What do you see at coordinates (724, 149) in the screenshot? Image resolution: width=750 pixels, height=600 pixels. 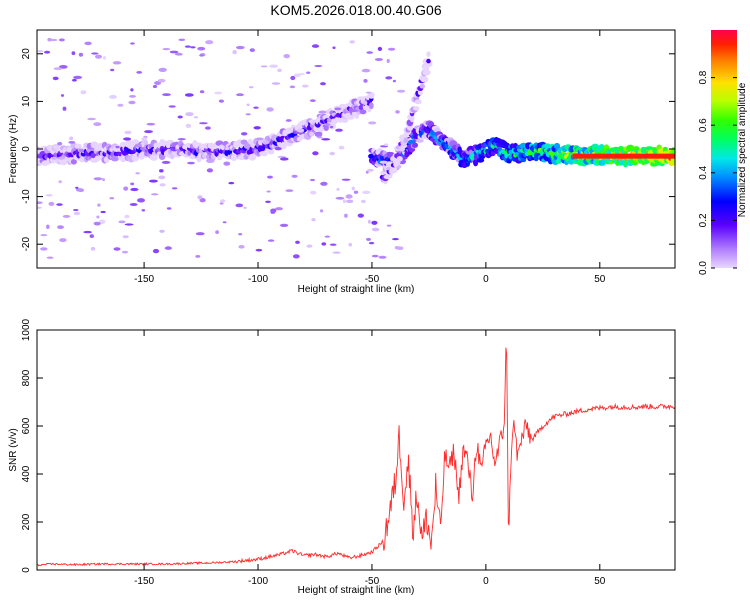 I see `colorbar-gradient` at bounding box center [724, 149].